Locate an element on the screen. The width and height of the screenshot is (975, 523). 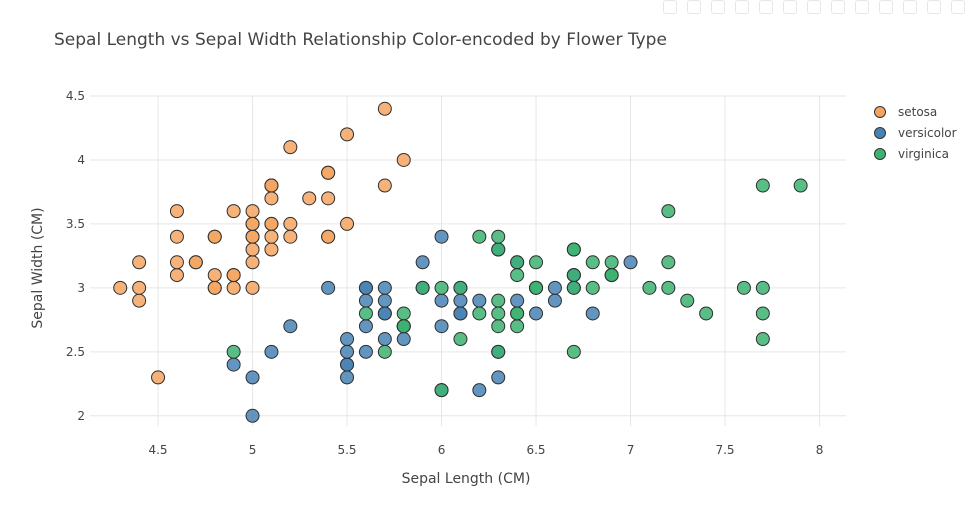
legend-item-versicolor: versicolor is located at coordinates (915, 132).